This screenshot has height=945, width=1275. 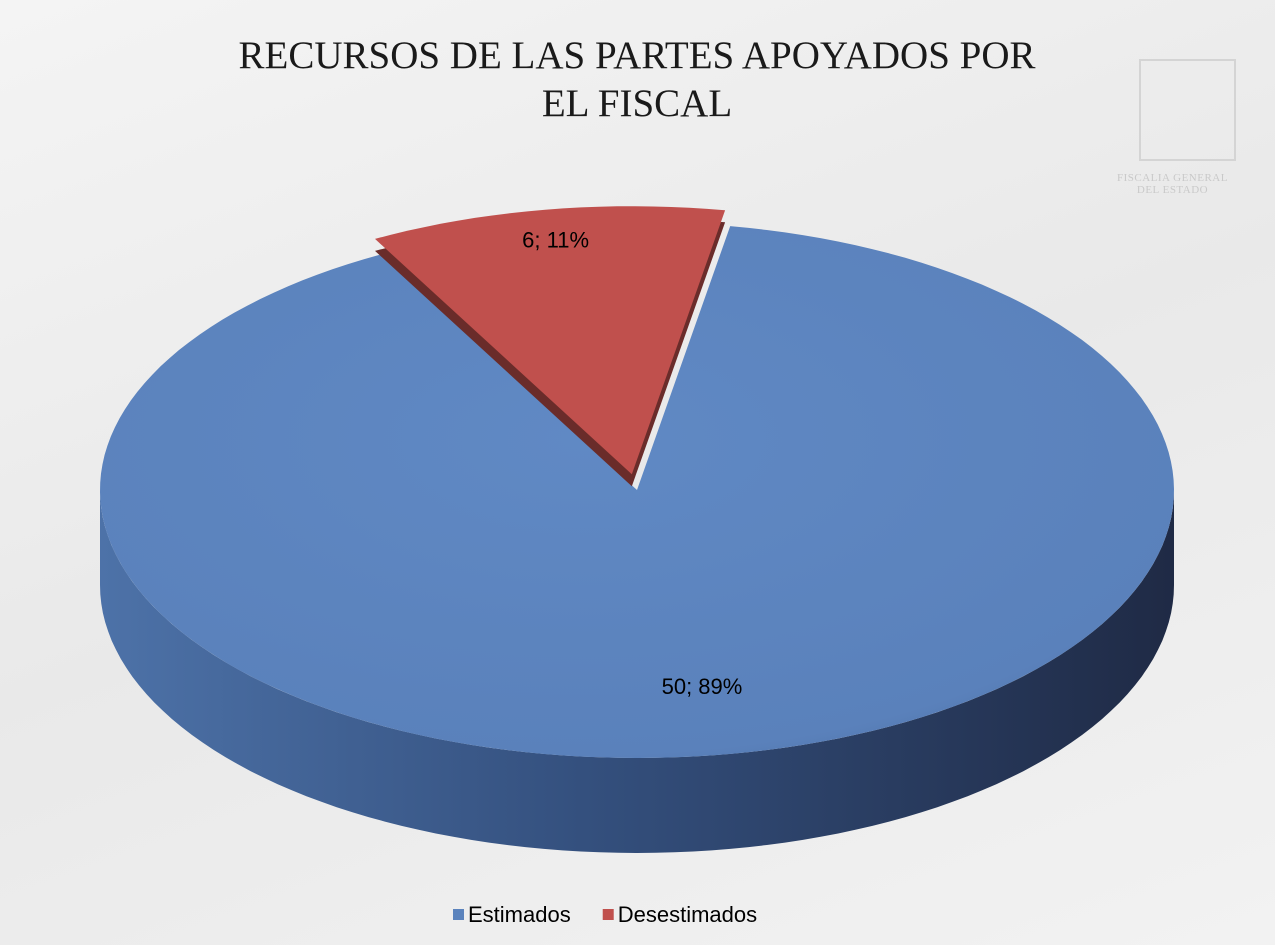 What do you see at coordinates (1172, 184) in the screenshot?
I see `watermark: FISCALIA GENERAL DEL ESTADO` at bounding box center [1172, 184].